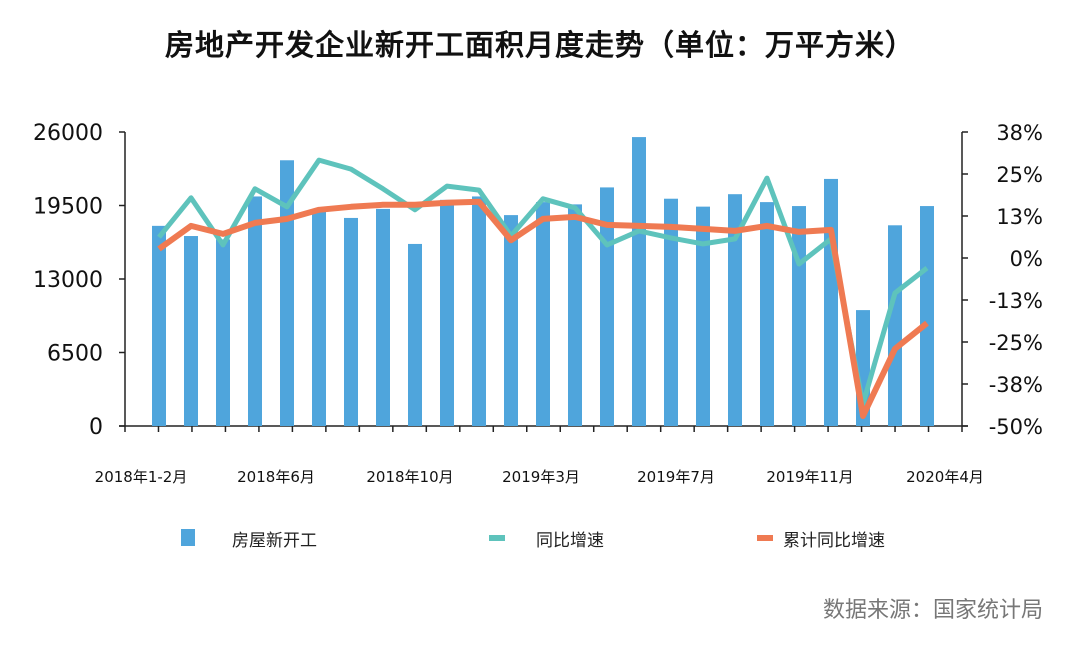 This screenshot has width=1080, height=649. What do you see at coordinates (68, 133) in the screenshot?
I see `left-tick-label: 26000` at bounding box center [68, 133].